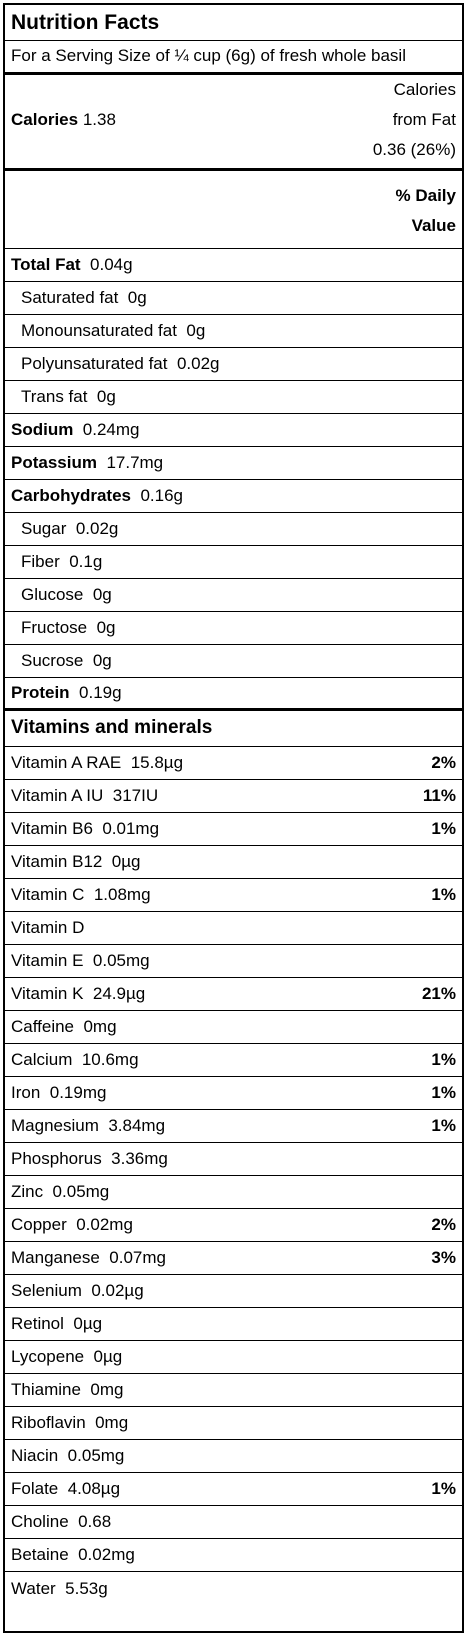 This screenshot has height=1640, width=474. I want to click on calories-from-fat-line2: from Fat, so click(424, 119).